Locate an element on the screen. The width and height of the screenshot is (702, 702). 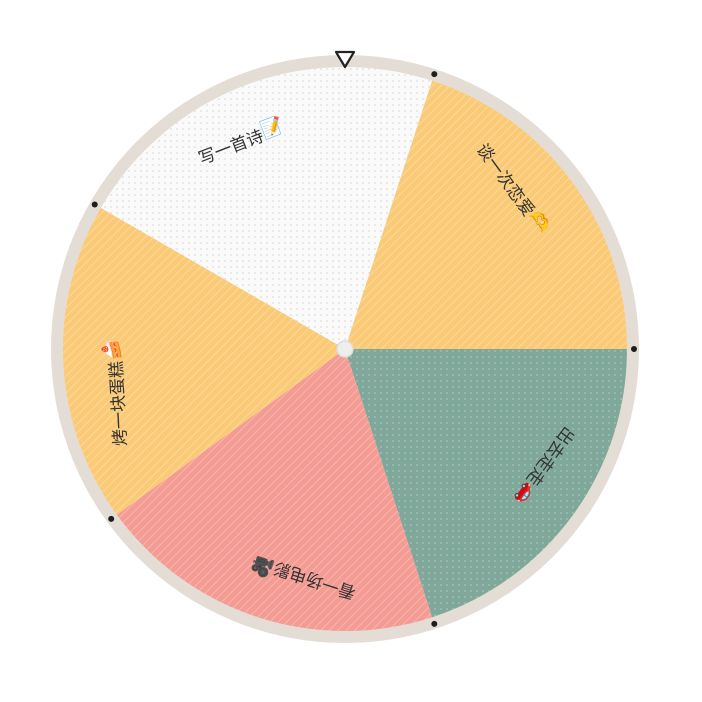
wheel-hub is located at coordinates (345, 349).